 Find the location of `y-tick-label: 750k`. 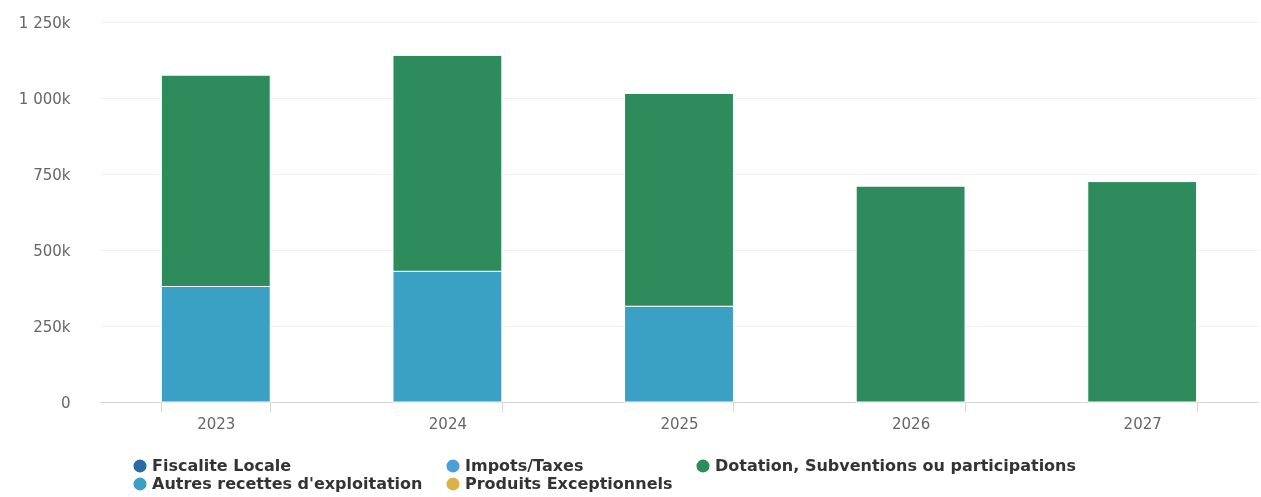

y-tick-label: 750k is located at coordinates (52, 174).